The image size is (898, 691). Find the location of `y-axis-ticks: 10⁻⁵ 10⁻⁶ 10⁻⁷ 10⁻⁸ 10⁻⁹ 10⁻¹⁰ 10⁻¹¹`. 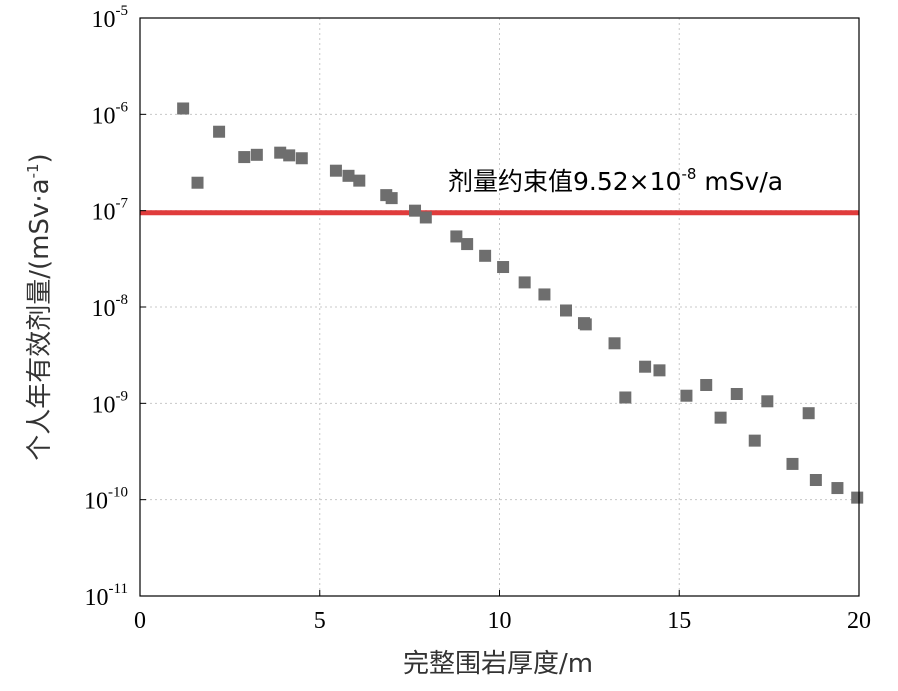

y-axis-ticks: 10⁻⁵ 10⁻⁶ 10⁻⁷ 10⁻⁸ 10⁻⁹ 10⁻¹⁰ 10⁻¹¹ is located at coordinates (115, 307).